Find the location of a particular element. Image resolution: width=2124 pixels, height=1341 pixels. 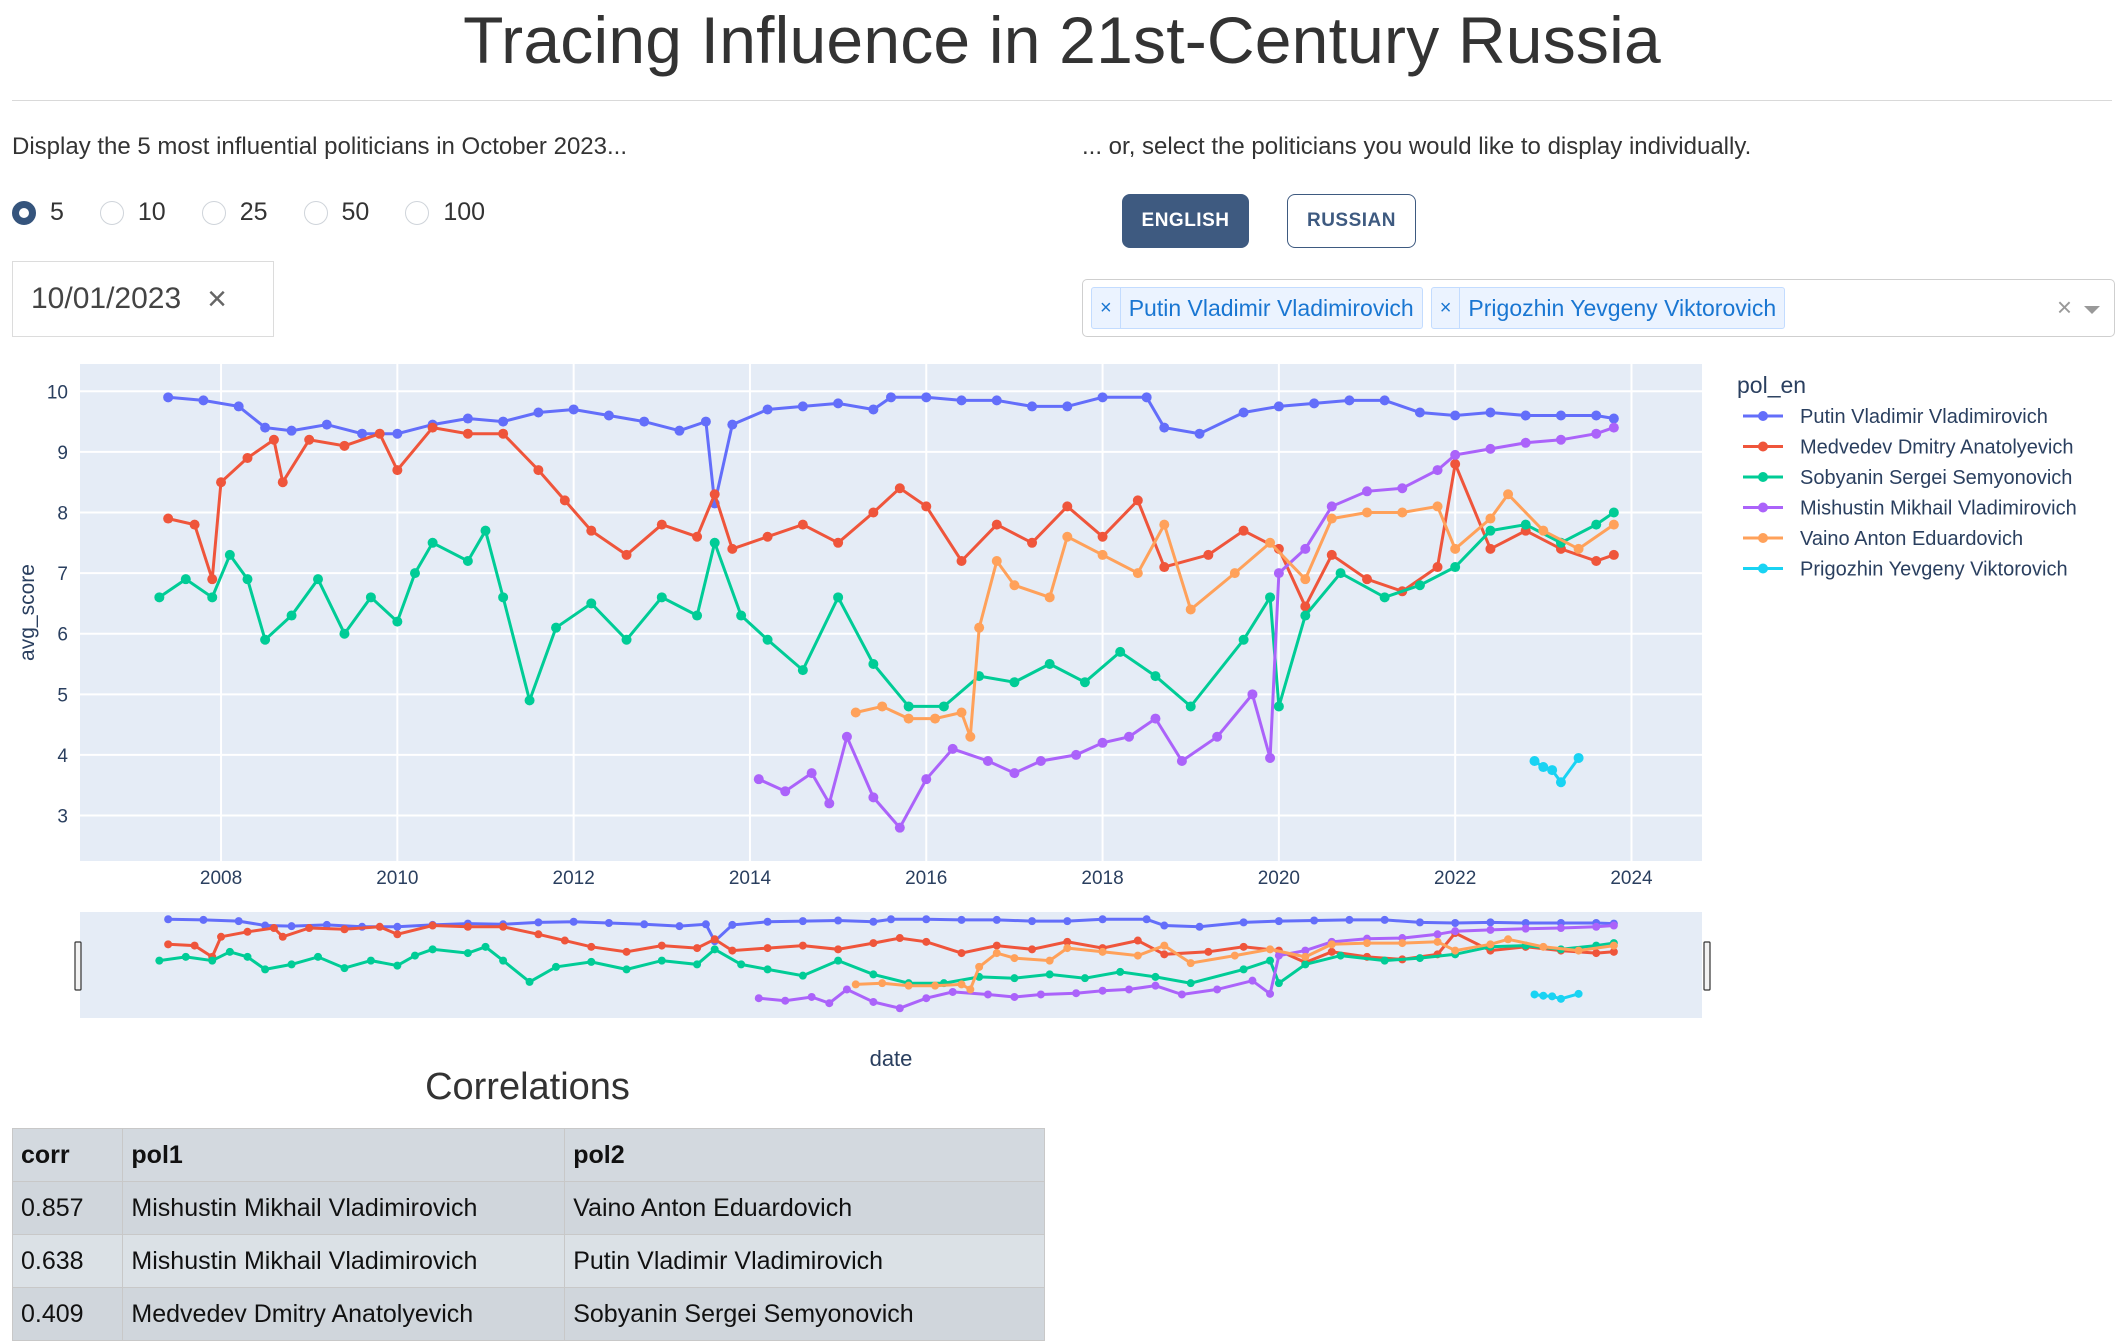

column-header-pol2: pol2 is located at coordinates (804, 1155).